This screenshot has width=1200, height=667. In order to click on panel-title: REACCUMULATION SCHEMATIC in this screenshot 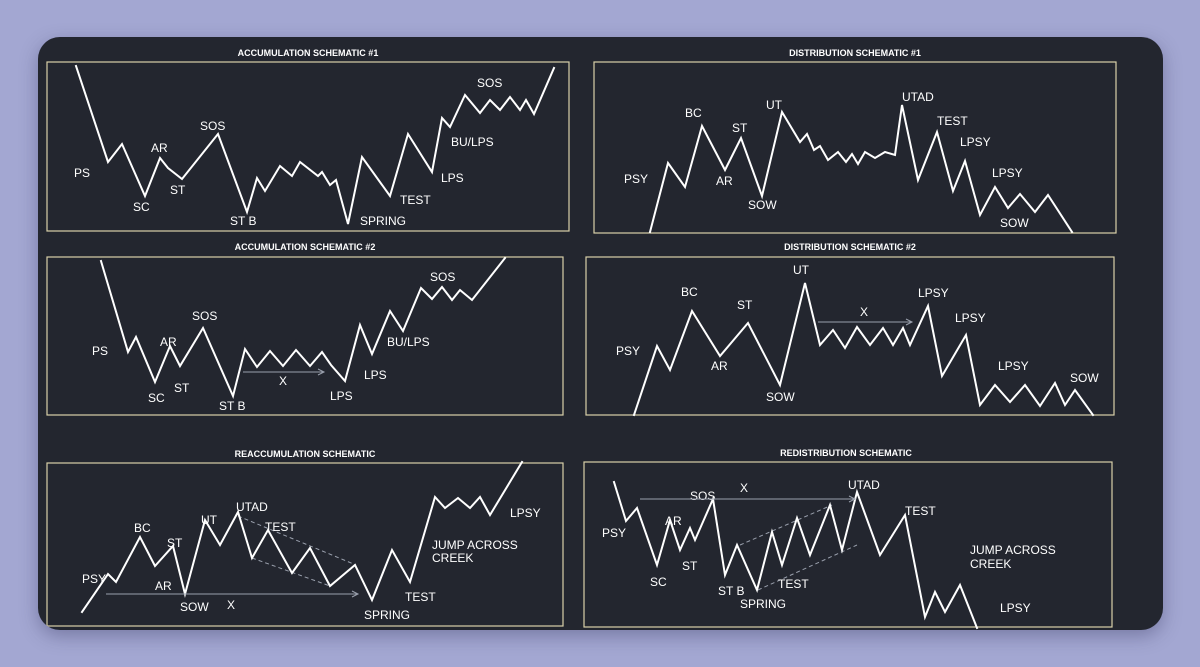, I will do `click(305, 454)`.